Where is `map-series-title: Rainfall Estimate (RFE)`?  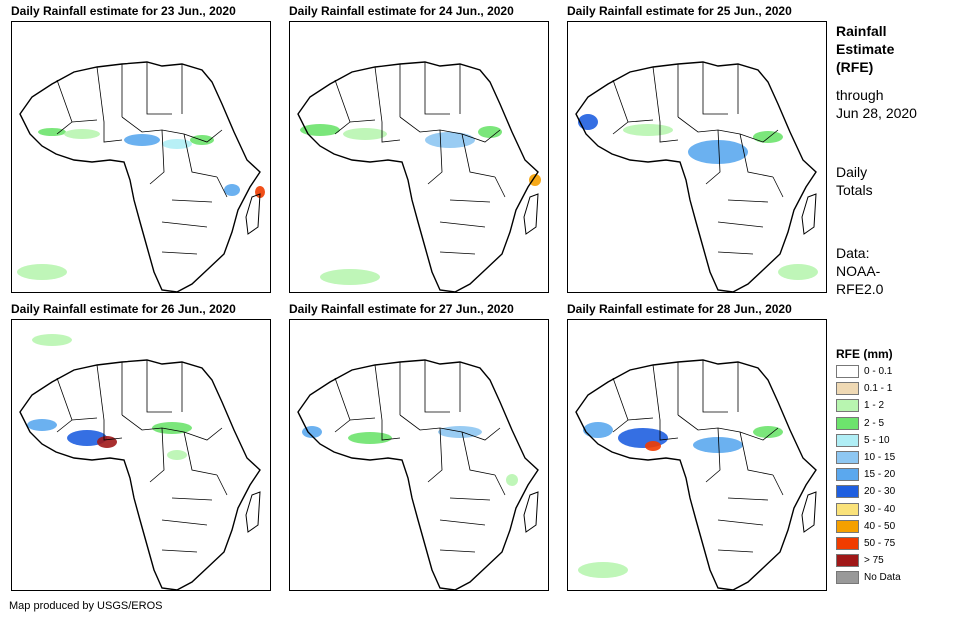 map-series-title: Rainfall Estimate (RFE) is located at coordinates (896, 49).